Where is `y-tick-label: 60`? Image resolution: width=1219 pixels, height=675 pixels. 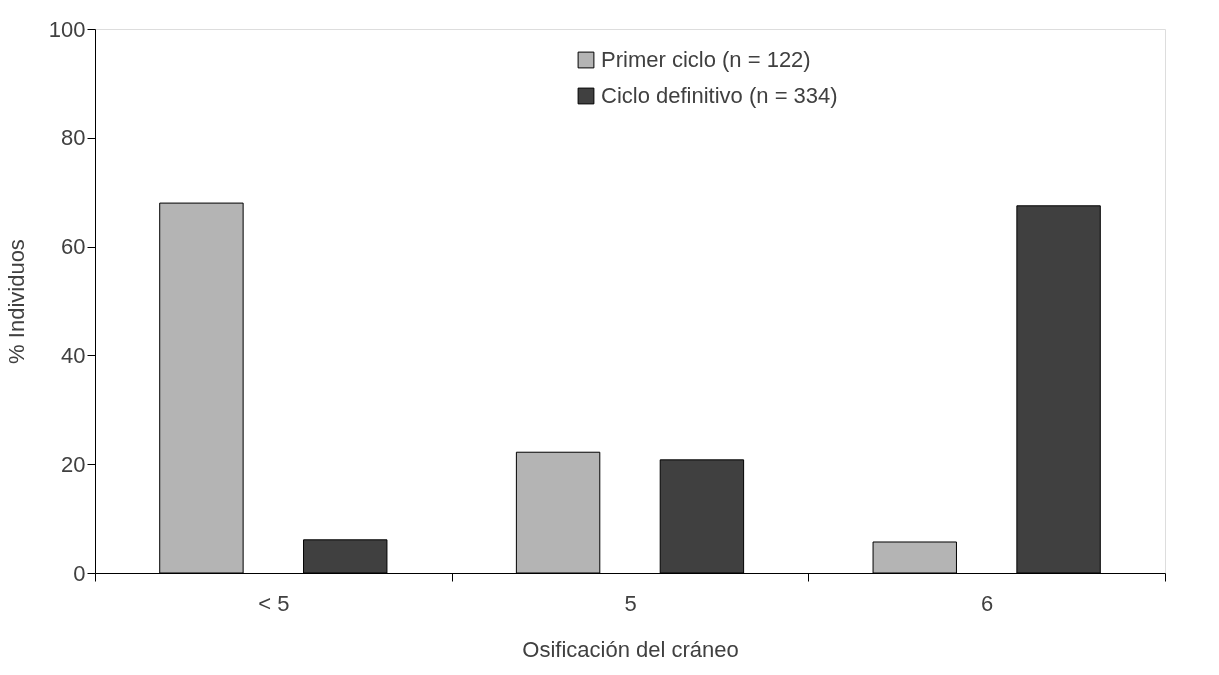
y-tick-label: 60 is located at coordinates (73, 247).